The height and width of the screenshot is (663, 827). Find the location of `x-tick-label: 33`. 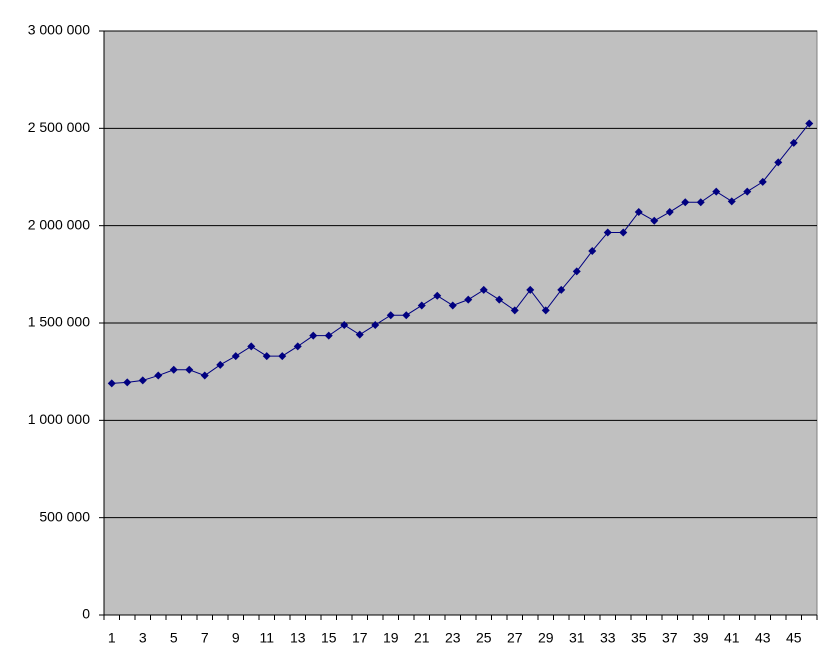

x-tick-label: 33 is located at coordinates (608, 638).